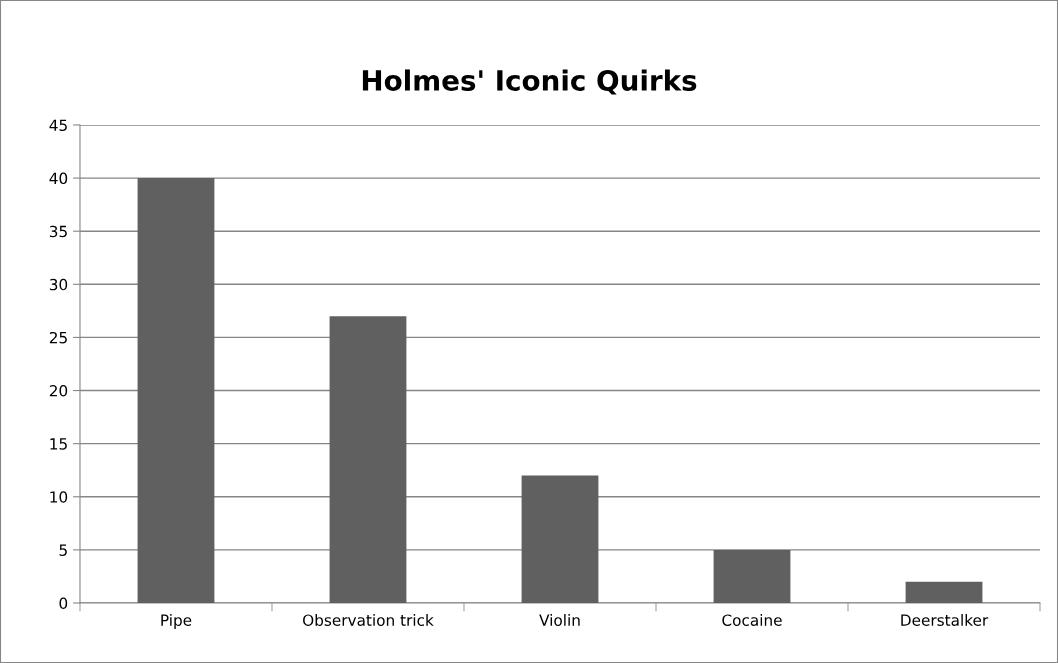 This screenshot has height=663, width=1058. What do you see at coordinates (176, 621) in the screenshot?
I see `x-tick-label: Pipe` at bounding box center [176, 621].